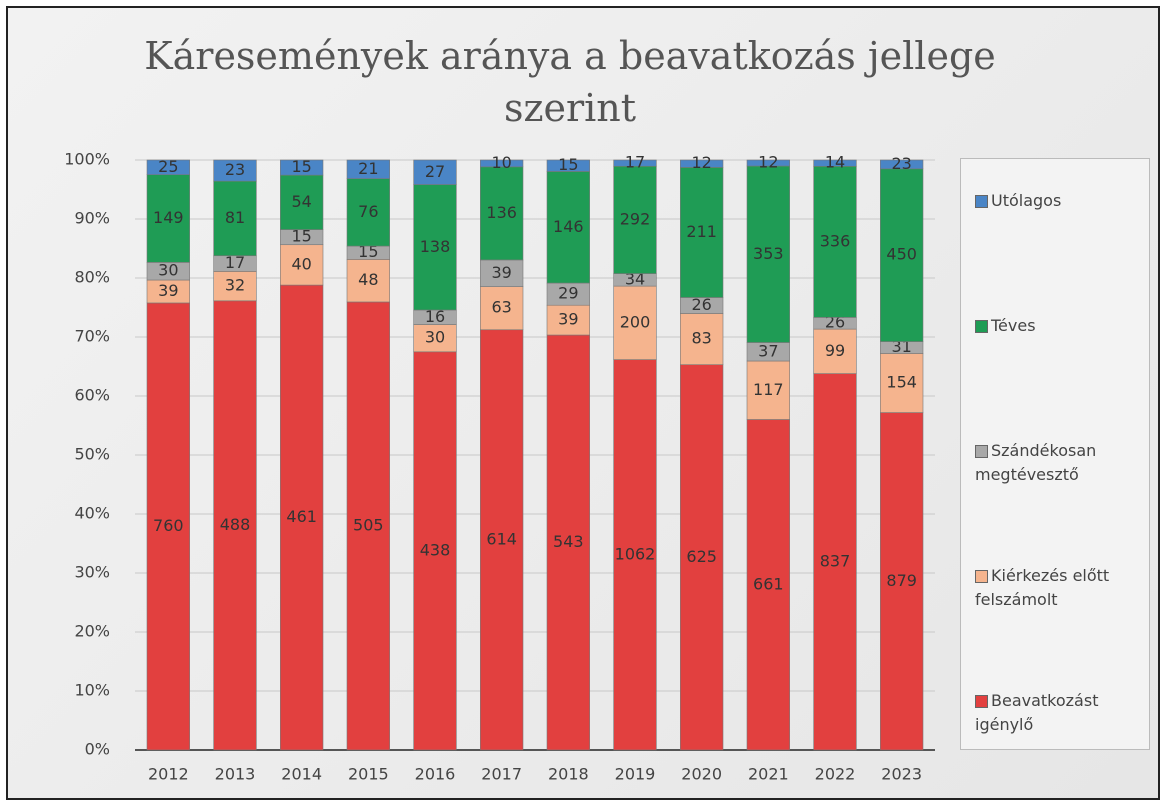 This screenshot has width=1165, height=804. What do you see at coordinates (92, 277) in the screenshot?
I see `y-tick-label: 80%` at bounding box center [92, 277].